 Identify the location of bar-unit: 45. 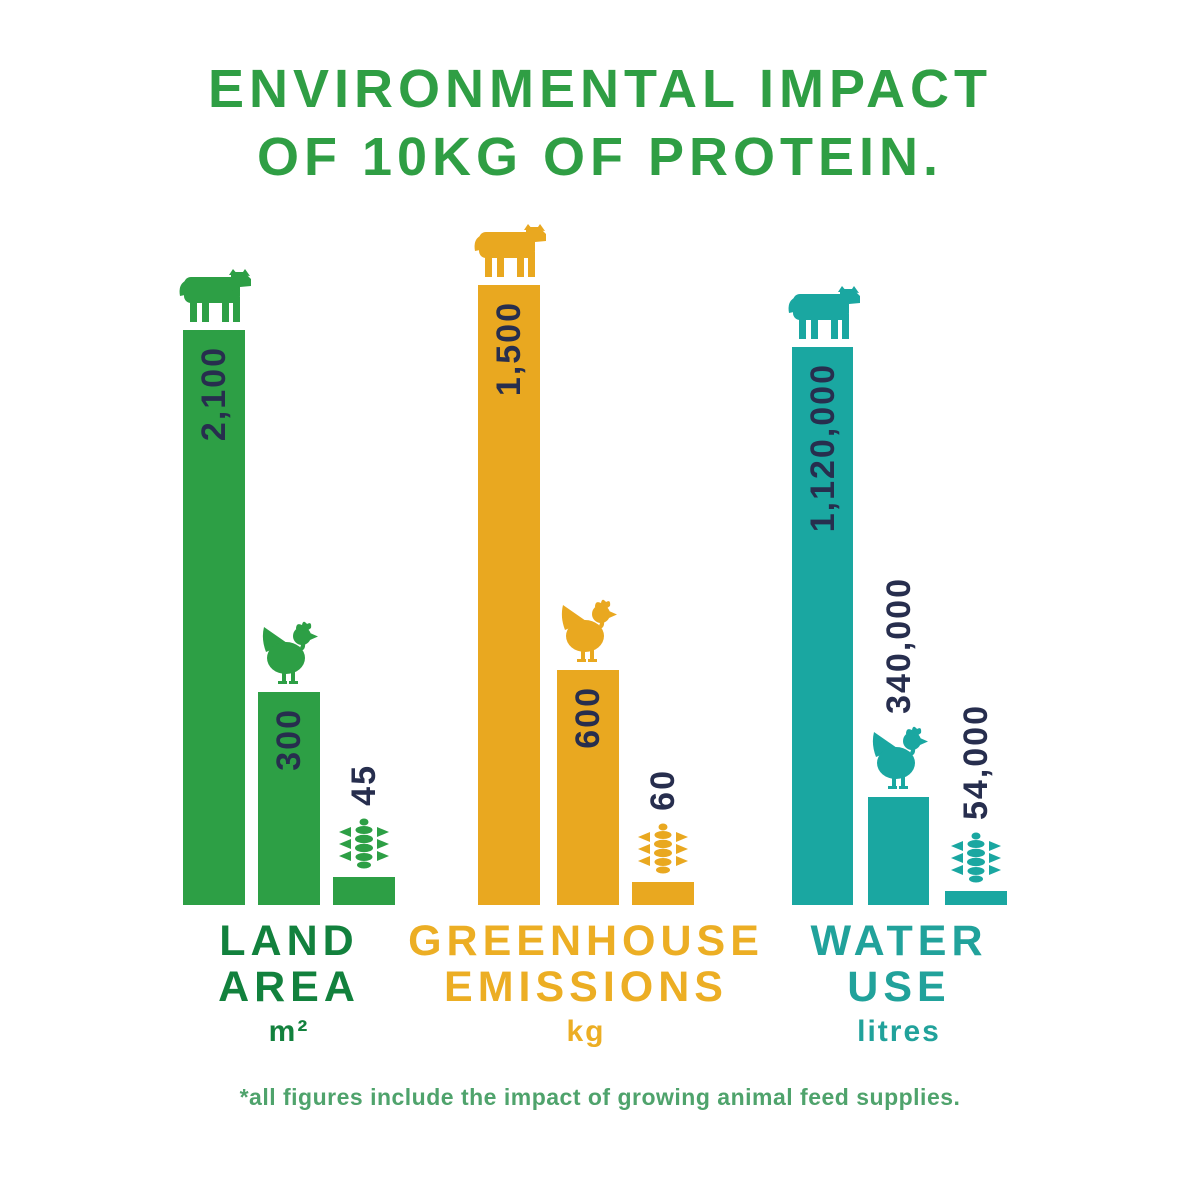
(364, 834).